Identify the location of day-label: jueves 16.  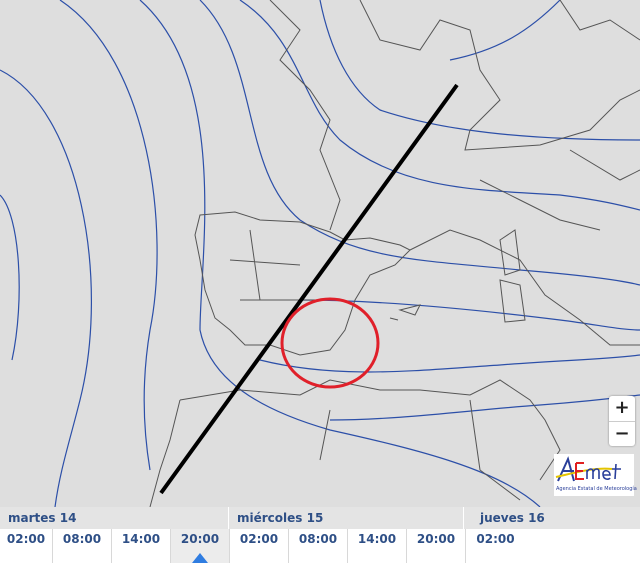
(512, 518).